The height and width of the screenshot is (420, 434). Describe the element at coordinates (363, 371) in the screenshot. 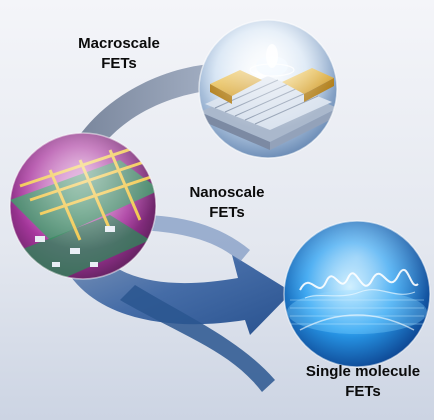

I see `single-molecule-label-line1: Single molecule` at that location.